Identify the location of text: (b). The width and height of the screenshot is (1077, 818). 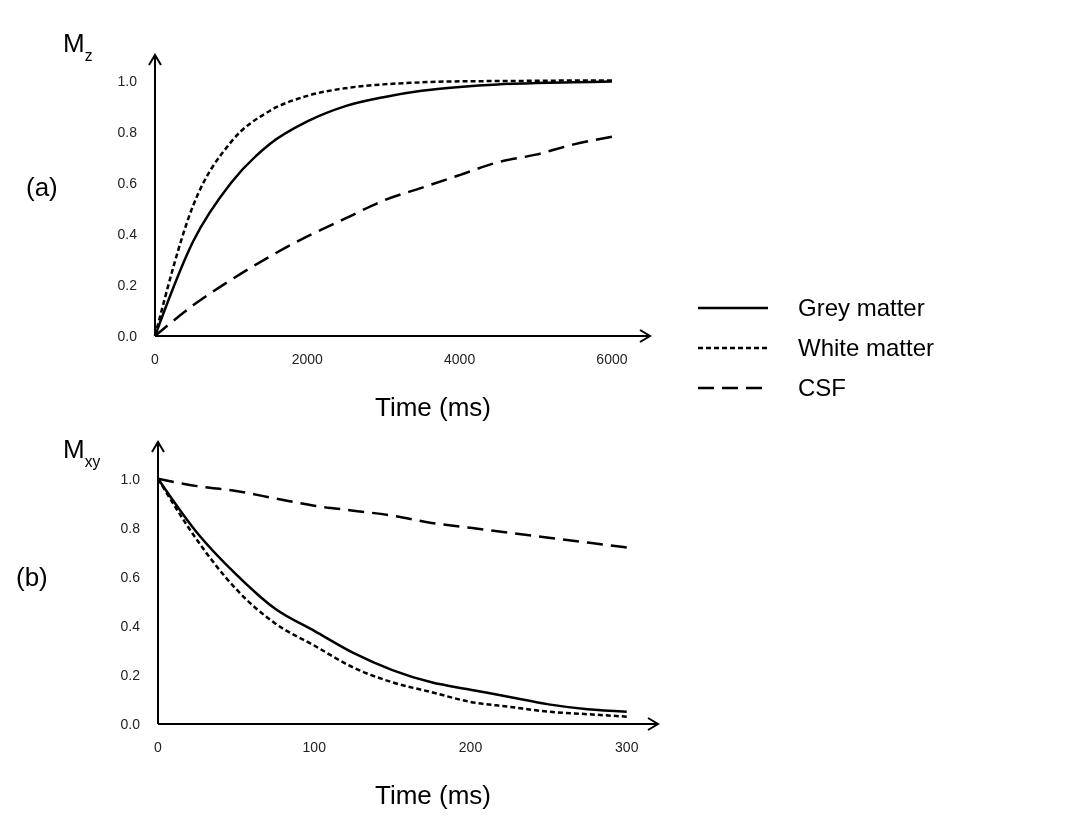
(32, 577).